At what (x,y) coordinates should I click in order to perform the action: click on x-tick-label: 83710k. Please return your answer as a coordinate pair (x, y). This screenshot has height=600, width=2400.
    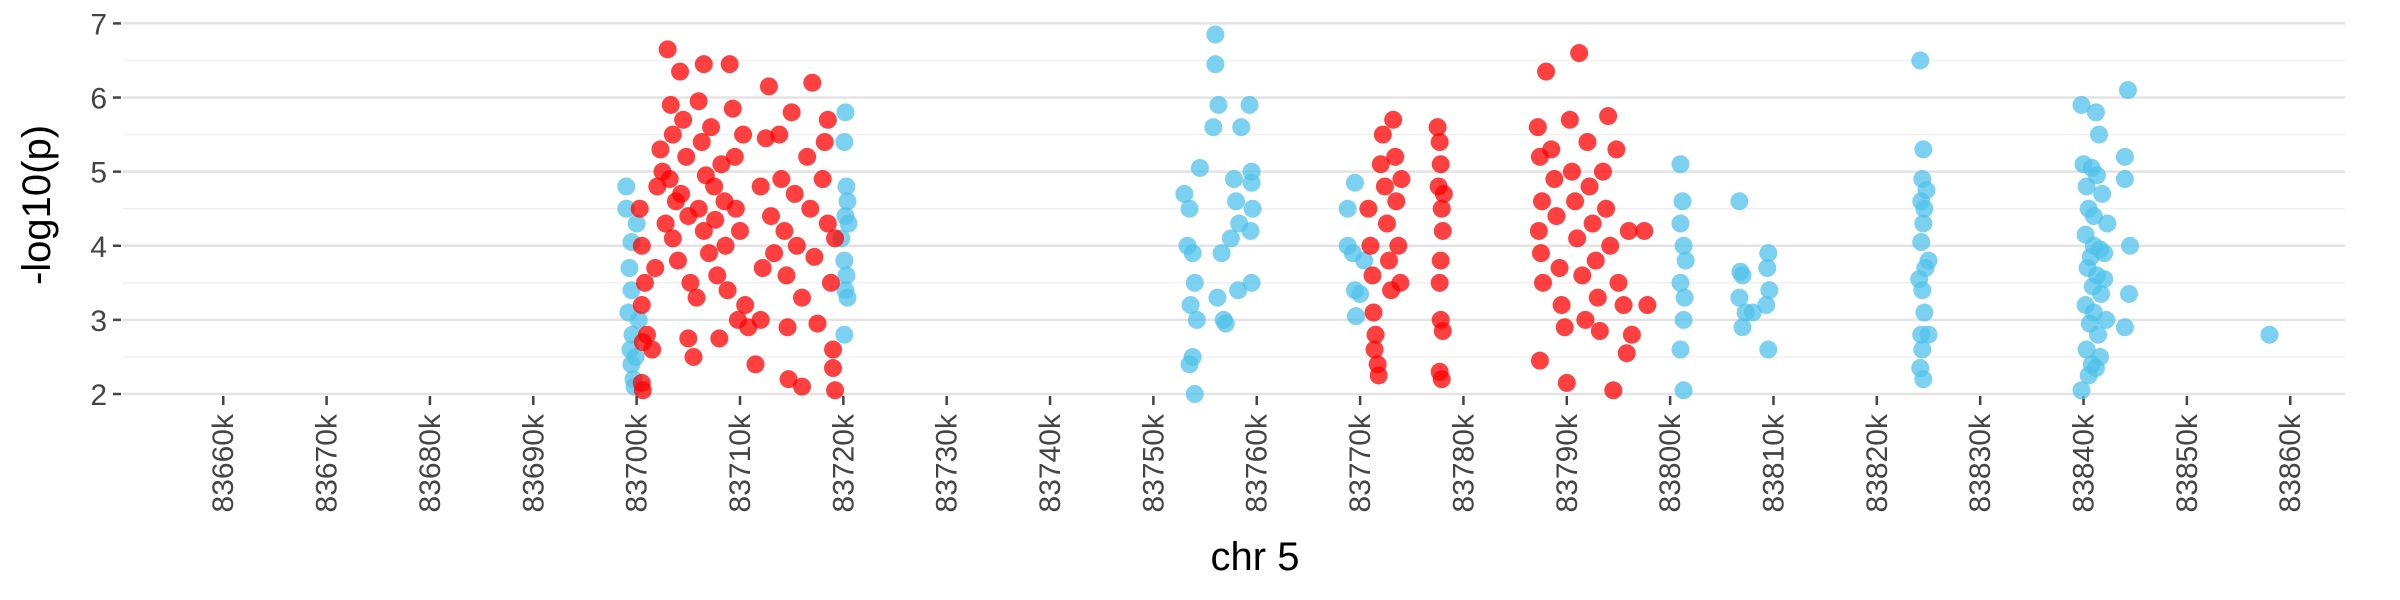
    Looking at the image, I should click on (740, 462).